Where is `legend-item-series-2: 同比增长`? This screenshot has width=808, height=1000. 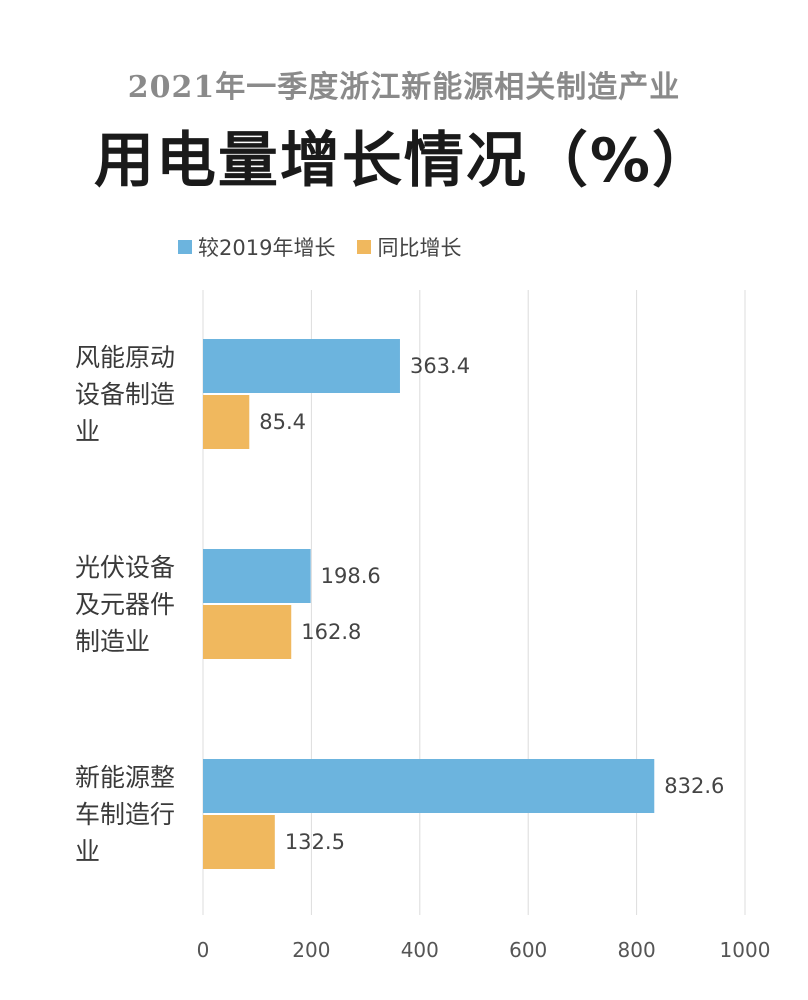 legend-item-series-2: 同比增长 is located at coordinates (409, 247).